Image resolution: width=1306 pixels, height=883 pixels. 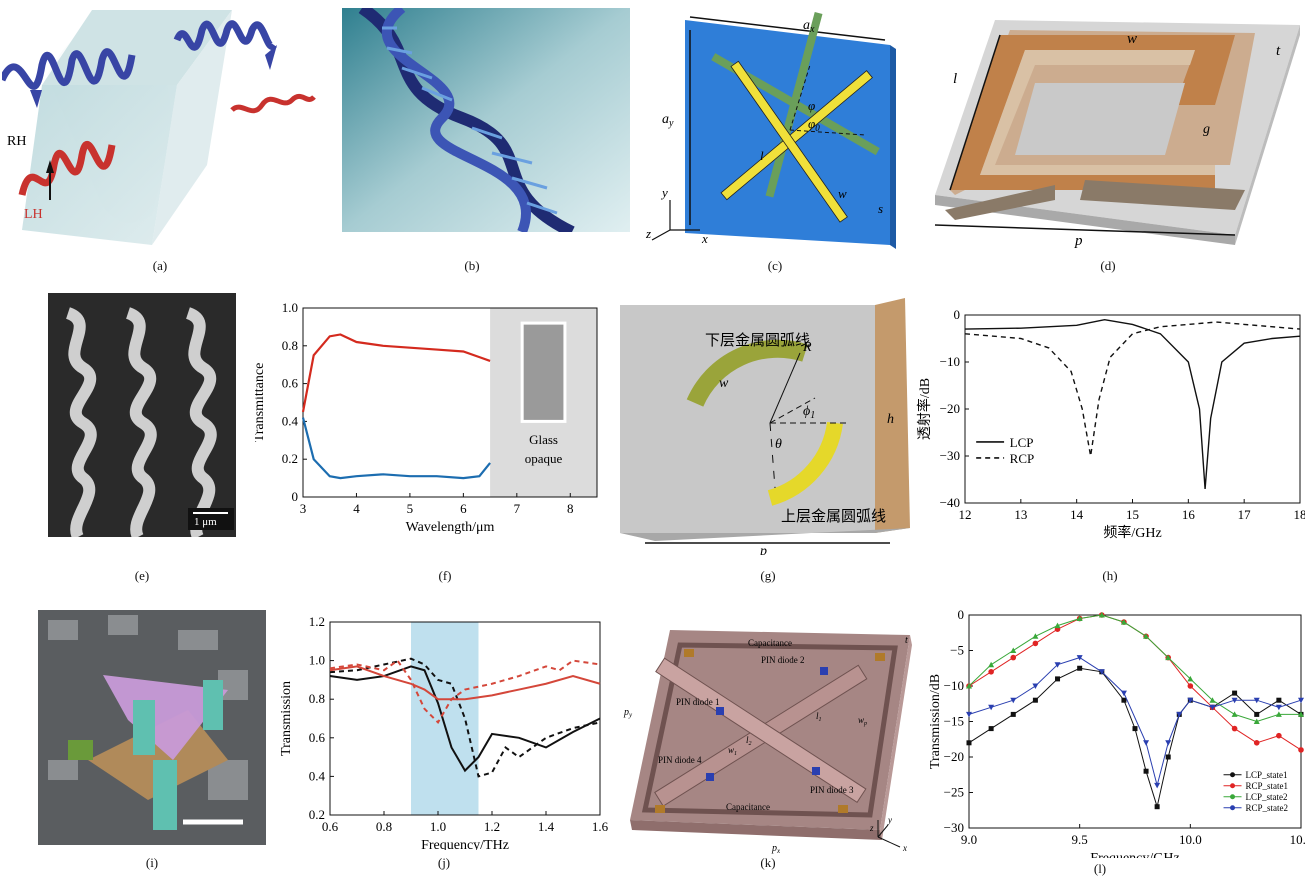 I want to click on lh-helix, so click(x=67, y=168).